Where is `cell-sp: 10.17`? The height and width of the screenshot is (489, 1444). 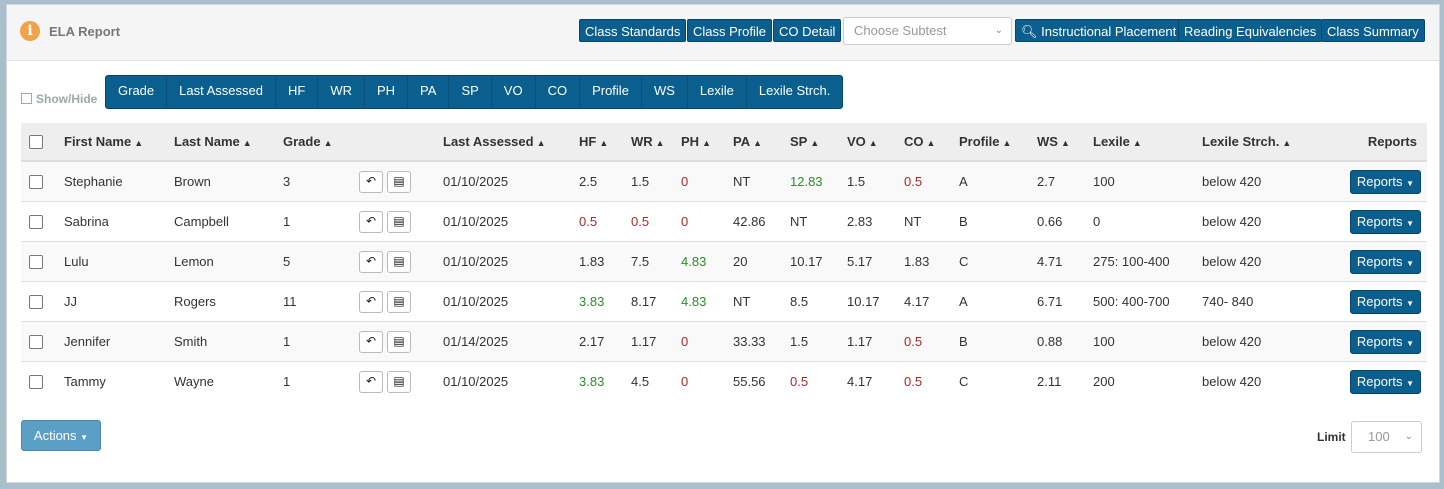
cell-sp: 10.17 is located at coordinates (818, 261).